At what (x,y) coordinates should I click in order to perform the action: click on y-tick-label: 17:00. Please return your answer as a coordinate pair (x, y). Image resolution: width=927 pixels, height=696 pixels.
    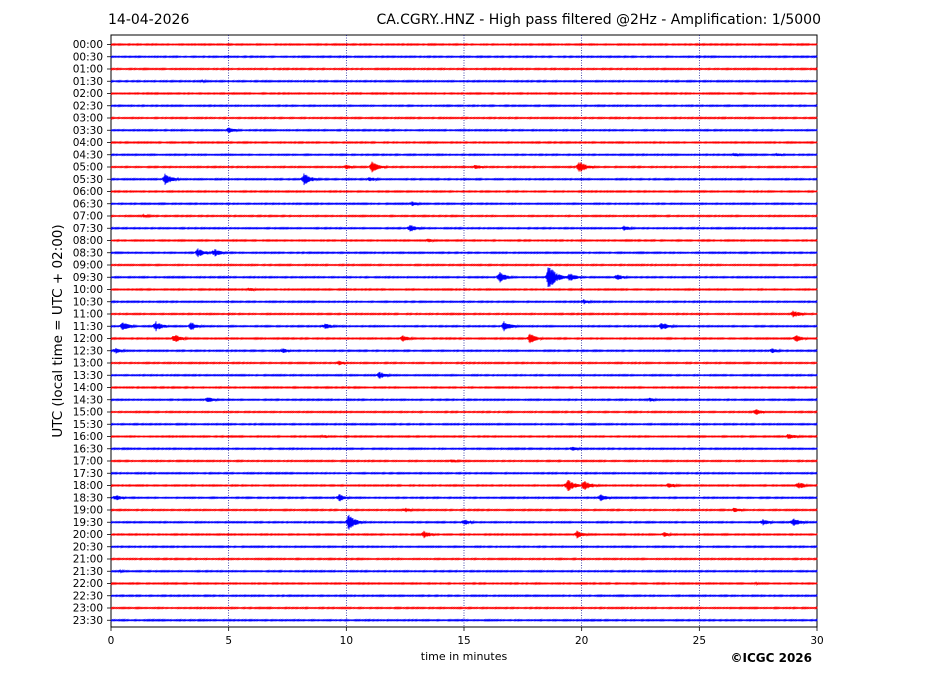
    Looking at the image, I should click on (88, 462).